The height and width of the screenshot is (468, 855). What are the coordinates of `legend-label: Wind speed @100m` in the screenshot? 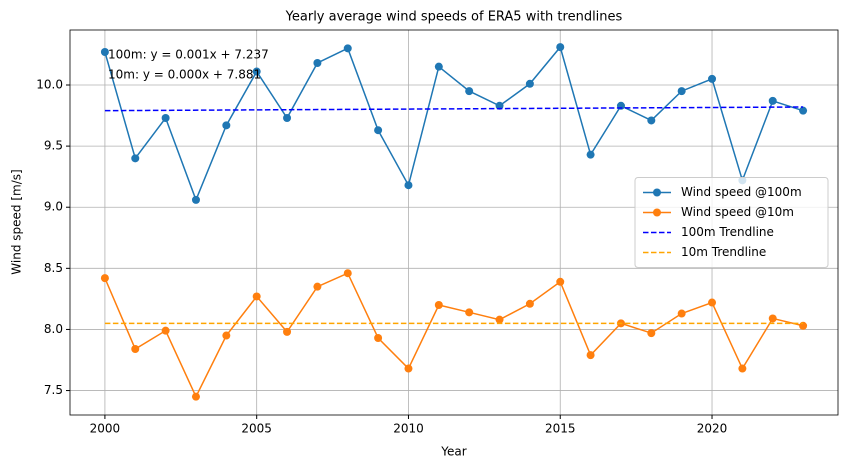 It's located at (741, 192).